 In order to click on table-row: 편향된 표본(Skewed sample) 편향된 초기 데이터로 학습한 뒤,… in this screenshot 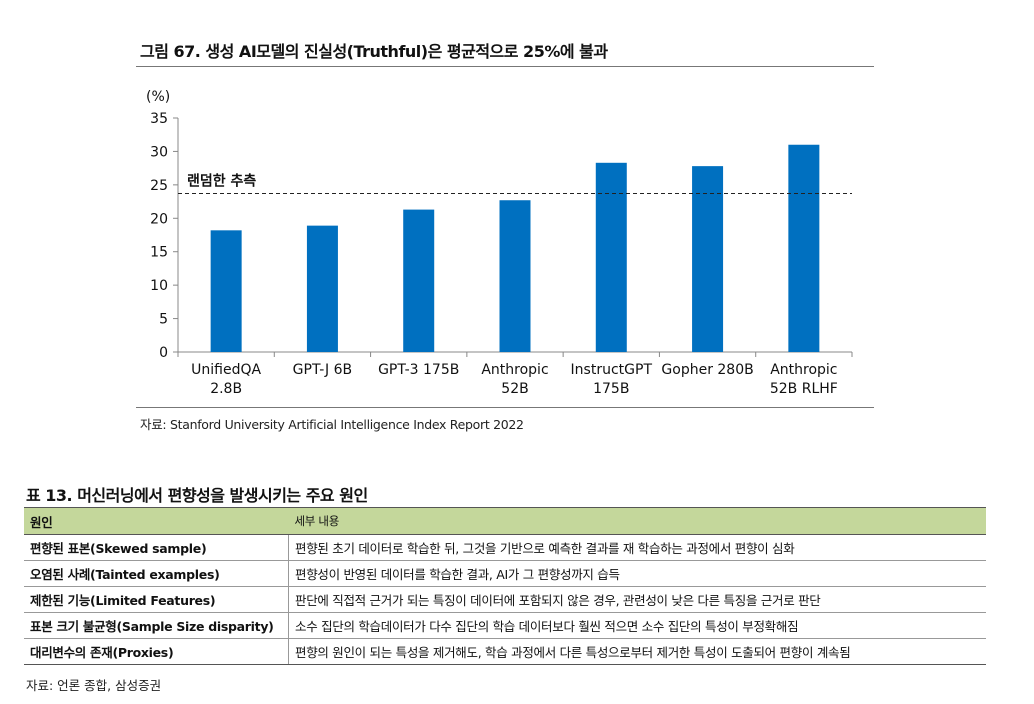, I will do `click(505, 547)`.